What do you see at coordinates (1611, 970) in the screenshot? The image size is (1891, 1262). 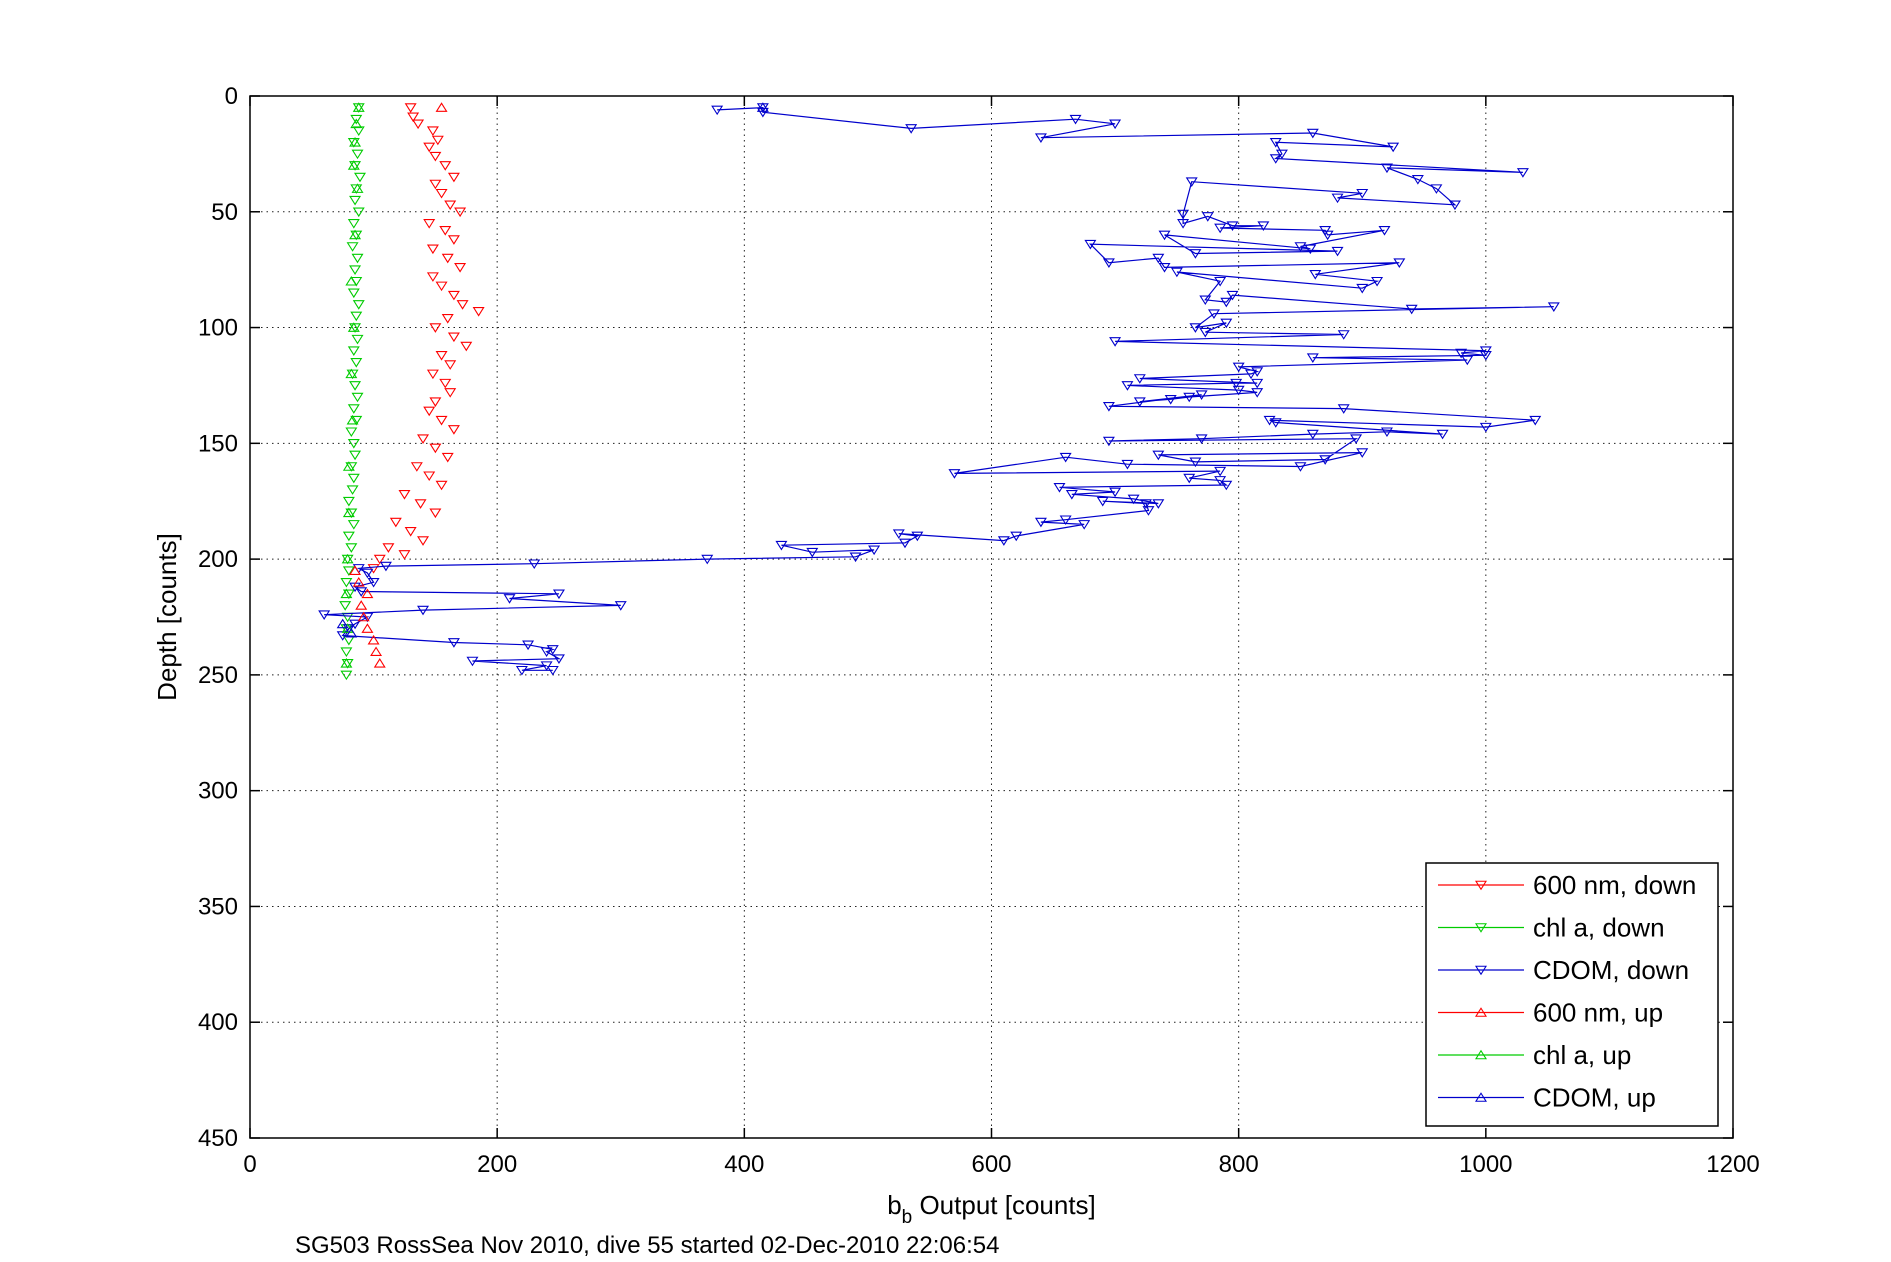 I see `legend-label: CDOM, down` at bounding box center [1611, 970].